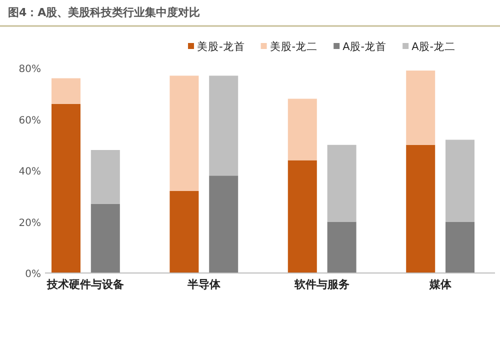 The width and height of the screenshot is (500, 338). Describe the element at coordinates (294, 46) in the screenshot. I see `legend-label: 美股-龙二` at that location.